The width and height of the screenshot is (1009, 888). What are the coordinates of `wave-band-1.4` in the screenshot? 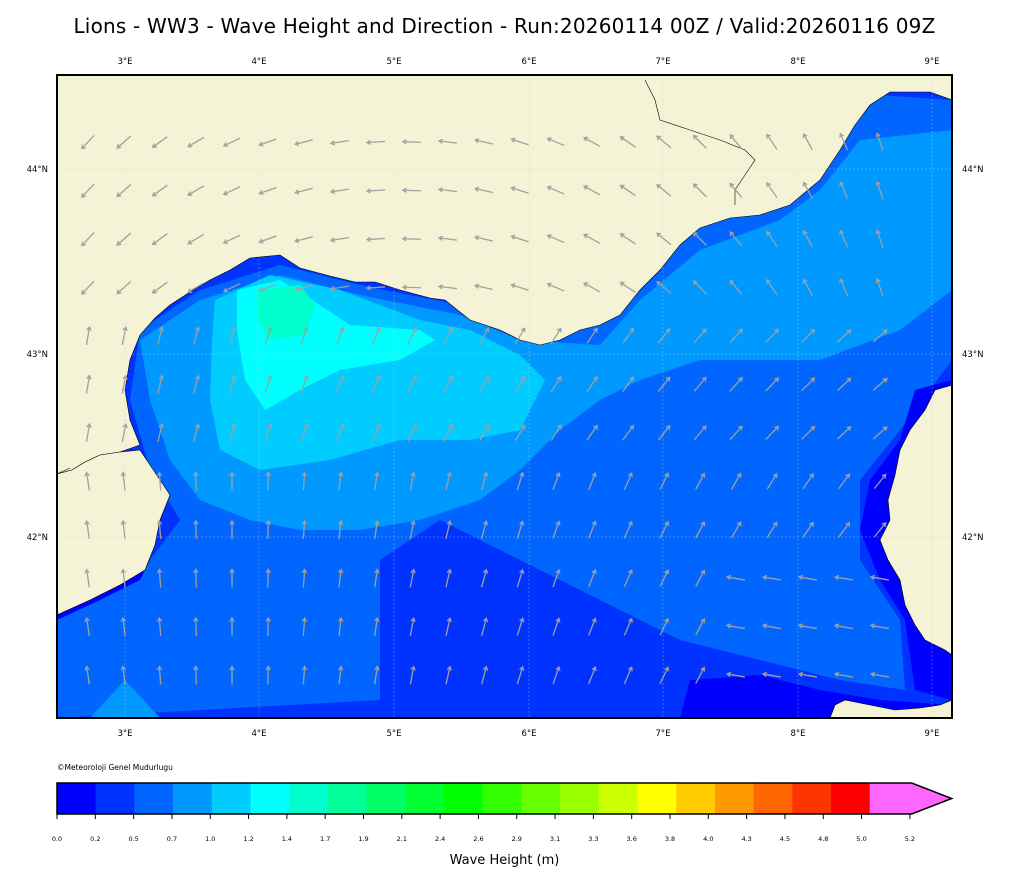 It's located at (286, 312).